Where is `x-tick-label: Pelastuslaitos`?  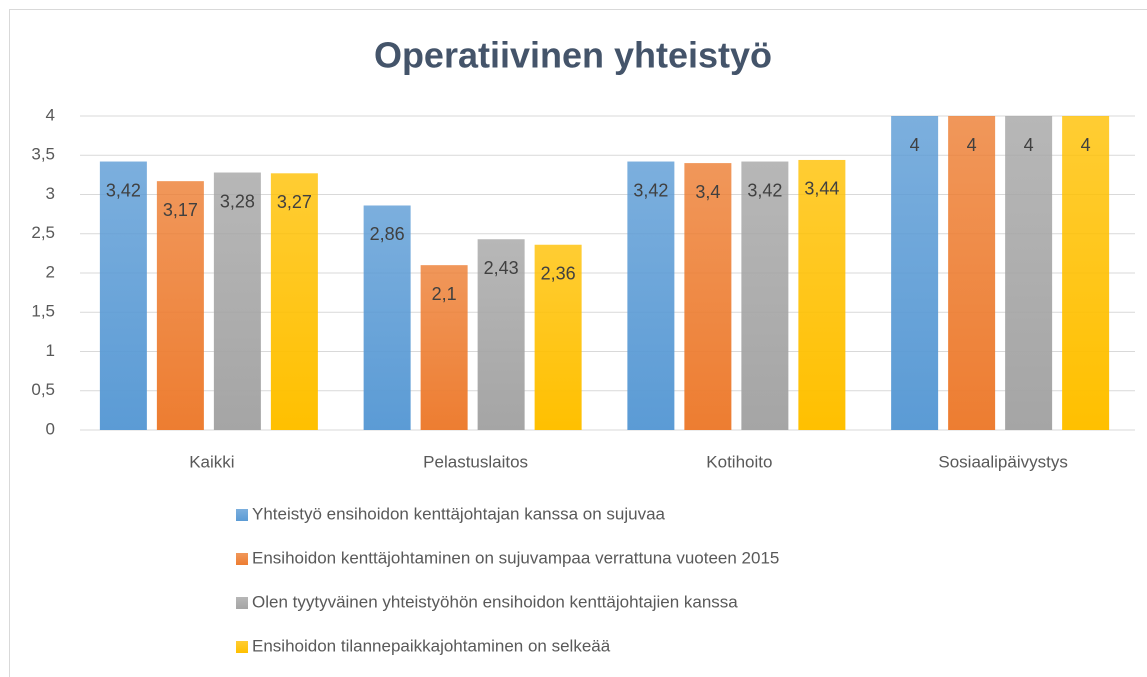
x-tick-label: Pelastuslaitos is located at coordinates (475, 461).